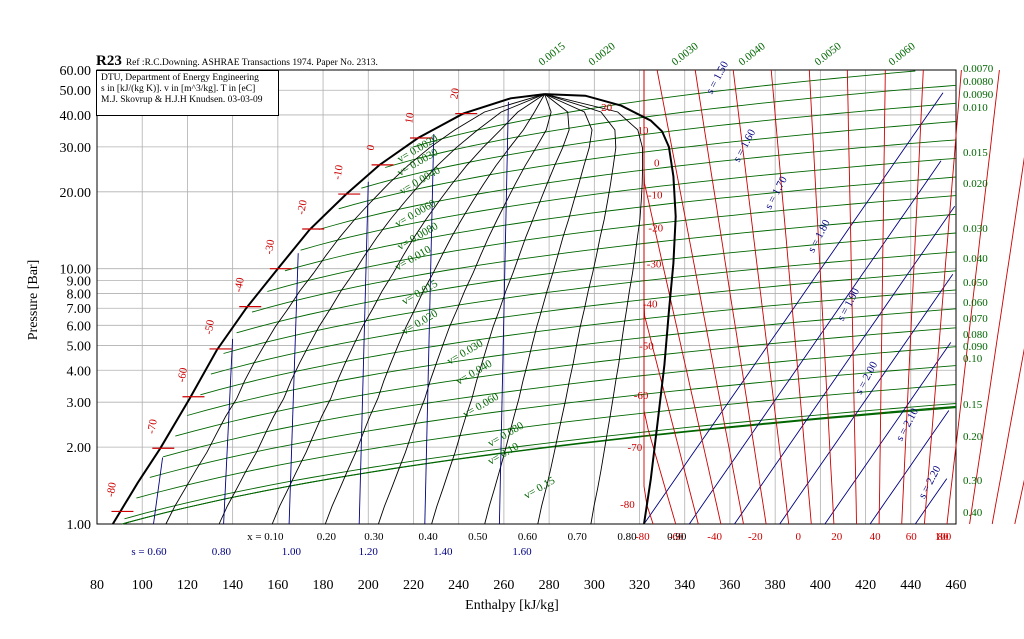 The width and height of the screenshot is (1024, 639). What do you see at coordinates (973, 405) in the screenshot?
I see `right-volume-label: 0.15` at bounding box center [973, 405].